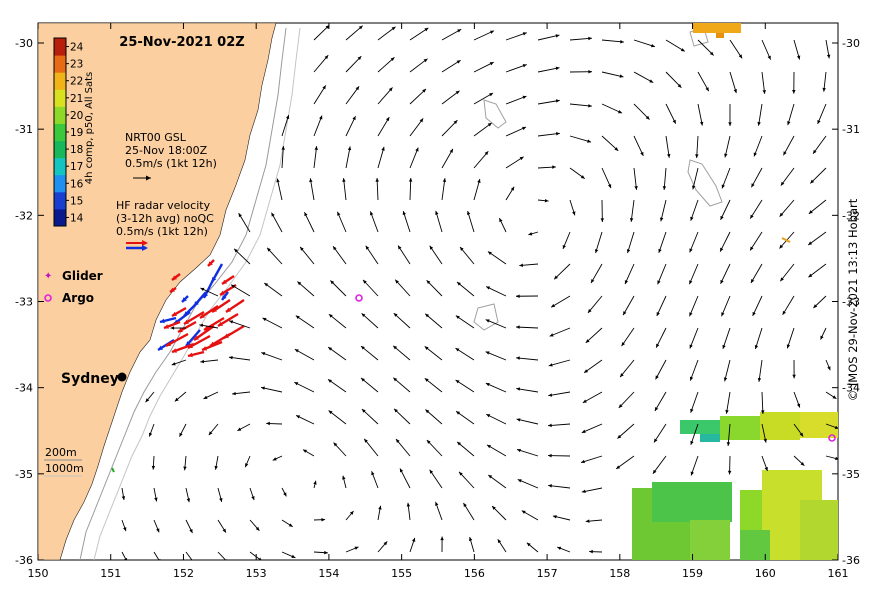 The height and width of the screenshot is (600, 879). I want to click on gsl-legend-scale: 0.5m/s (1kt 12h), so click(171, 163).